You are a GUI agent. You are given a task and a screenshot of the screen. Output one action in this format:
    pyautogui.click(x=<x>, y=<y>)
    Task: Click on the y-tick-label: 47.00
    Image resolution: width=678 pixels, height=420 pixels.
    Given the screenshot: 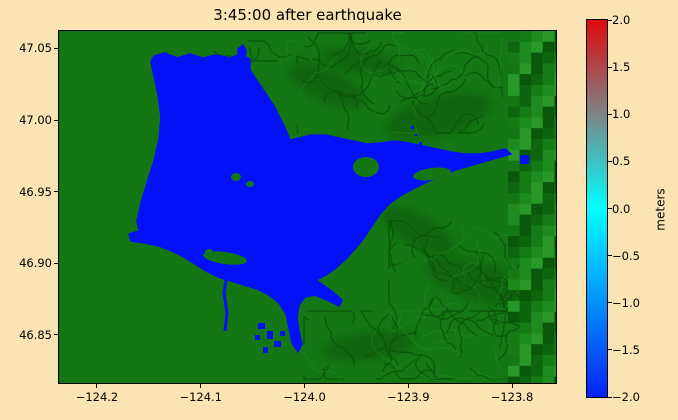 What is the action you would take?
    pyautogui.click(x=35, y=120)
    